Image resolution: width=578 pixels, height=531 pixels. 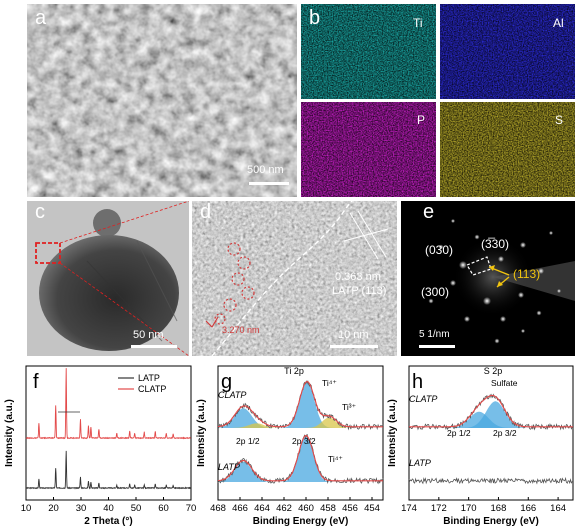 What do you see at coordinates (558, 23) in the screenshot?
I see `eds-al-label: Al` at bounding box center [558, 23].